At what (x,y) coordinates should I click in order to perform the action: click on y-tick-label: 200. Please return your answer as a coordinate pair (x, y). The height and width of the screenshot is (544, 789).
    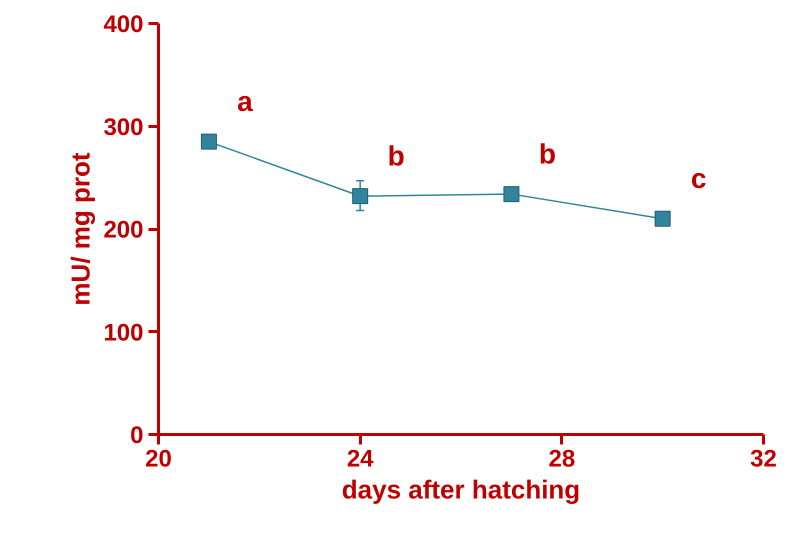
    Looking at the image, I should click on (123, 230).